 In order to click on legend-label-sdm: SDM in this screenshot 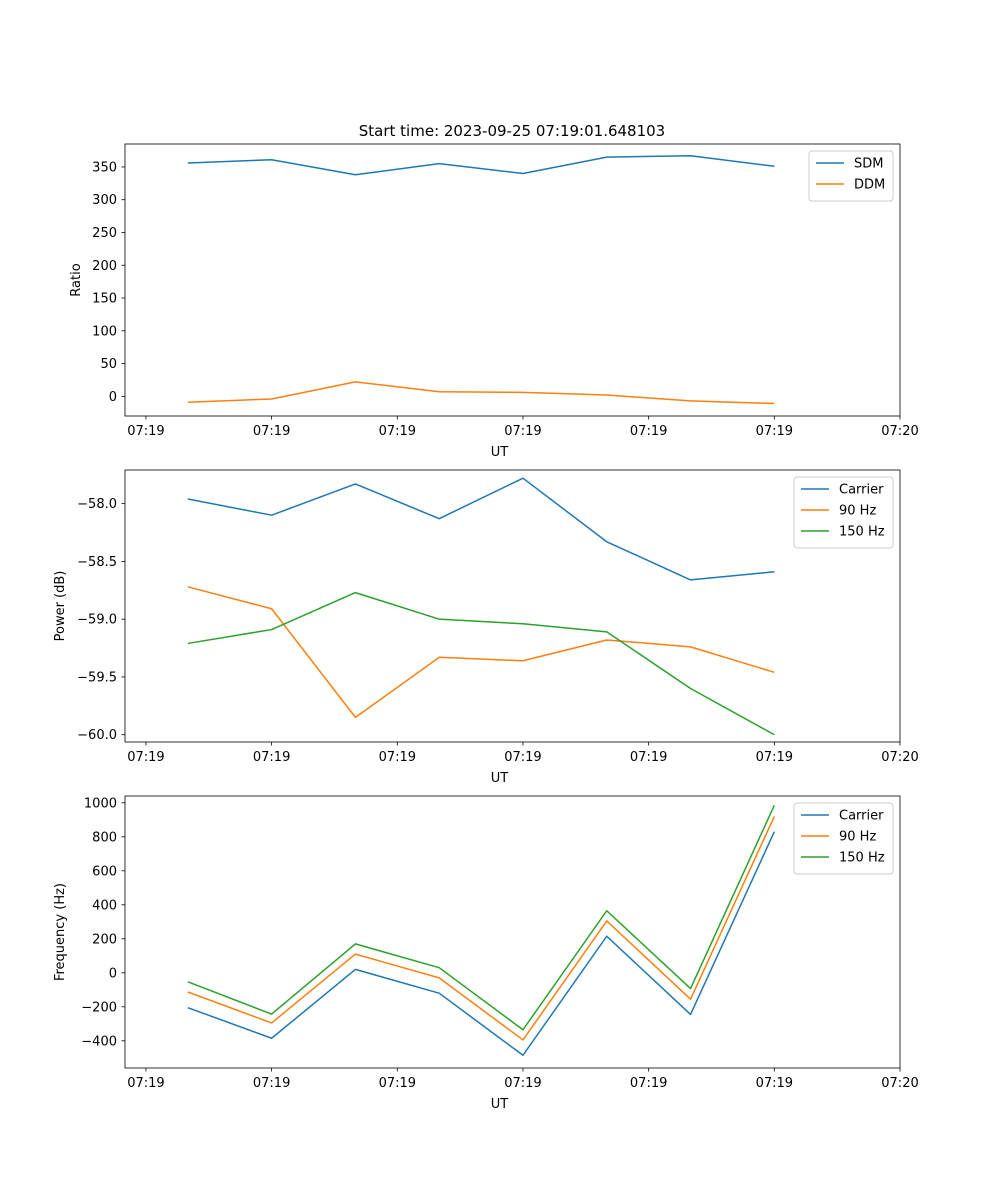, I will do `click(868, 164)`.